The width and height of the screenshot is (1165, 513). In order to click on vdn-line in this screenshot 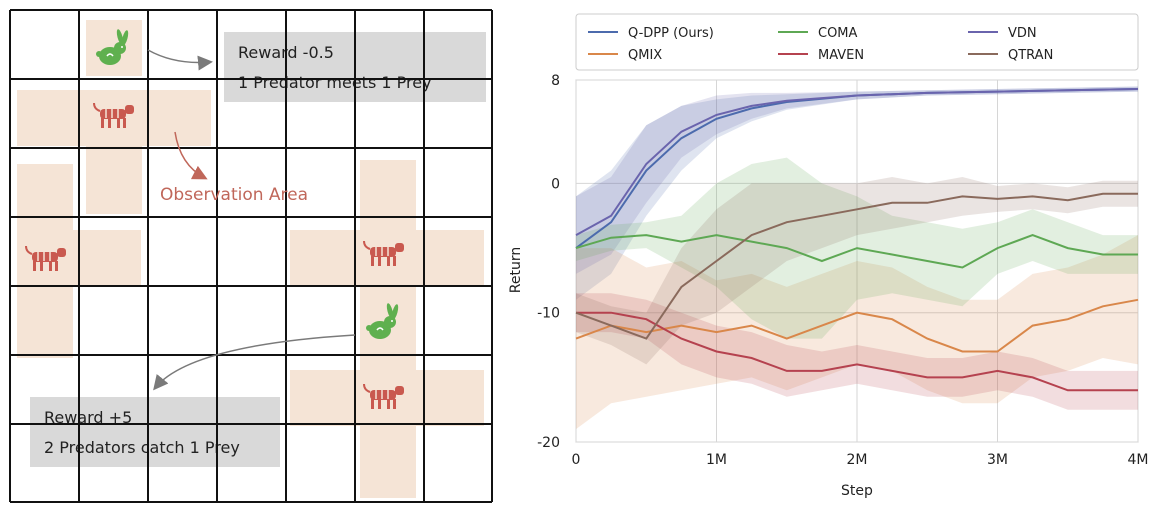, I will do `click(857, 162)`.